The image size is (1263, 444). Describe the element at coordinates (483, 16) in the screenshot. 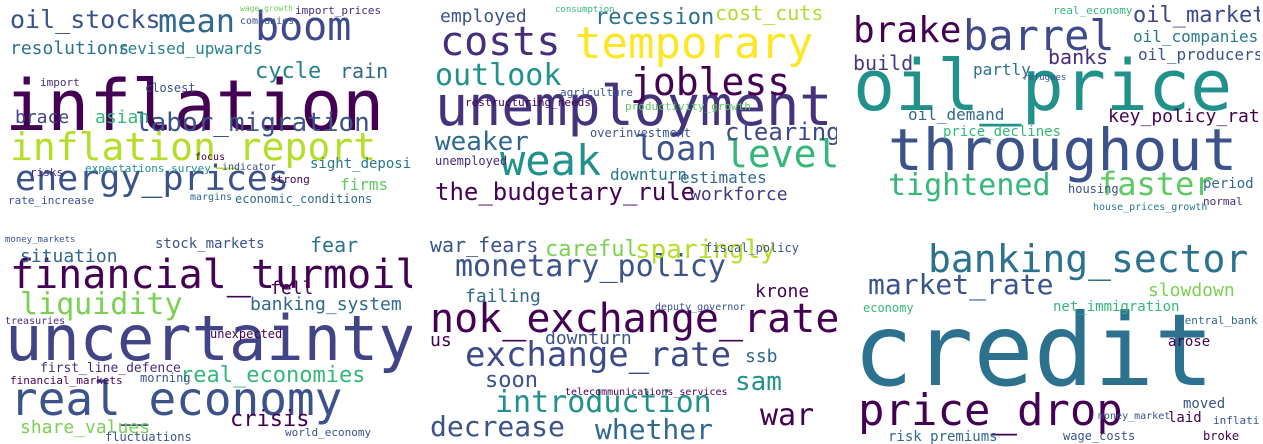

I see `word: employed` at that location.